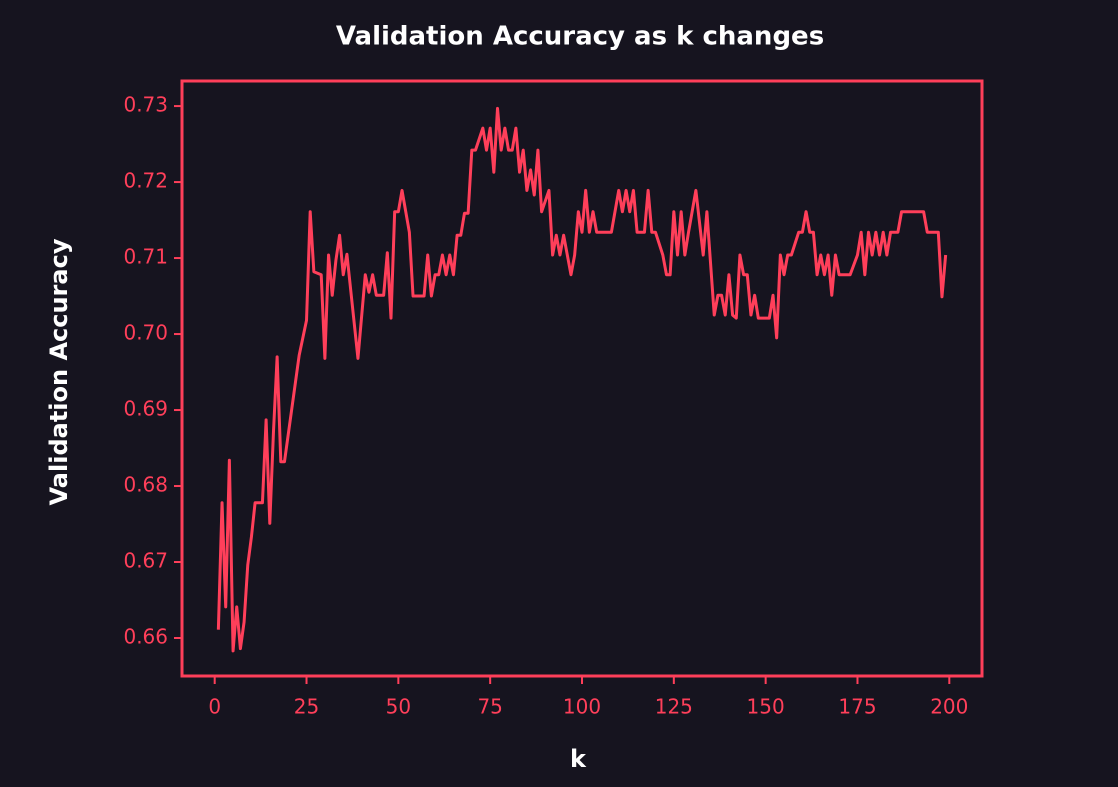  Describe the element at coordinates (145, 409) in the screenshot. I see `y-tick-label: 0.69` at that location.